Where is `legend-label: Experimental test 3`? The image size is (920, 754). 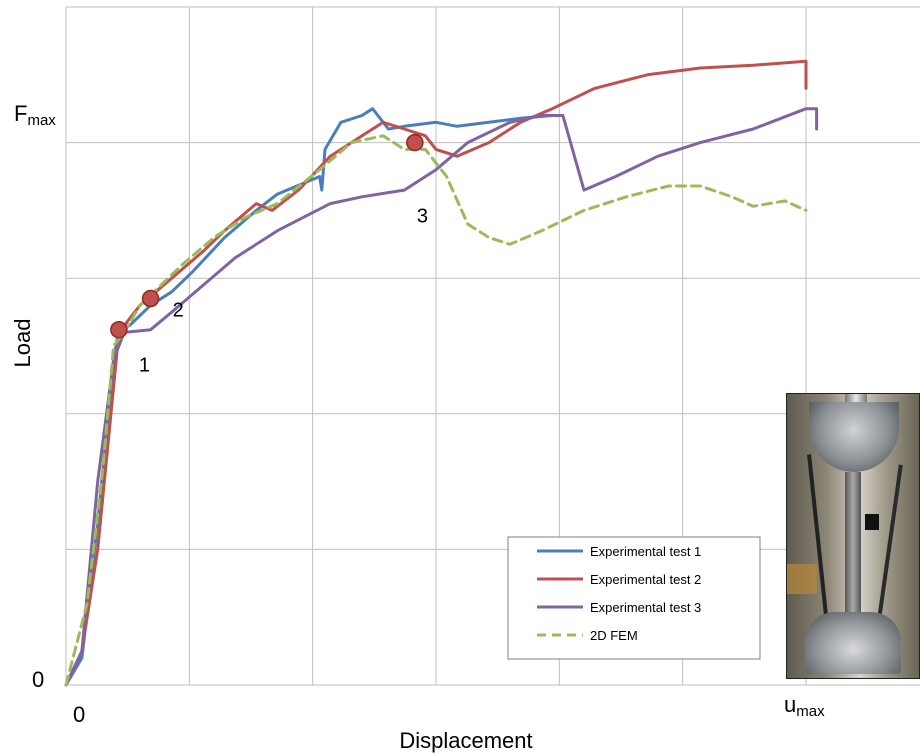
legend-label: Experimental test 3 is located at coordinates (645, 607).